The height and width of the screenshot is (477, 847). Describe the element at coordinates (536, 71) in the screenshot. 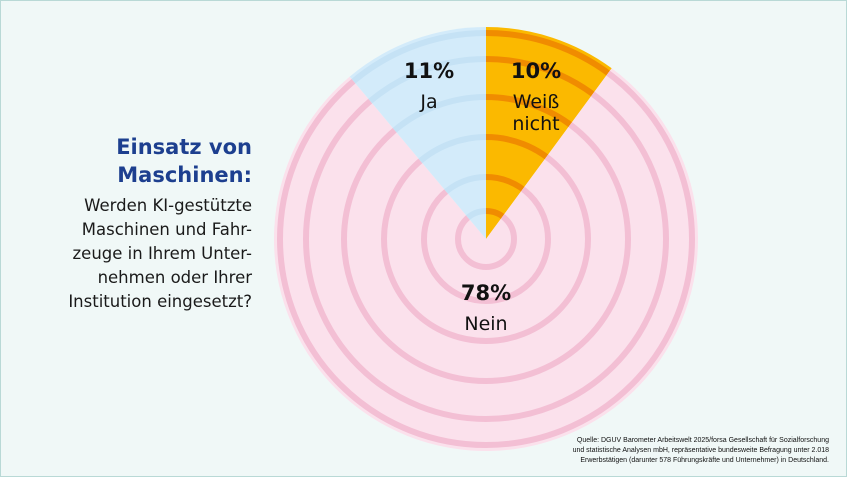

I see `slice-percent-label: 10%` at that location.